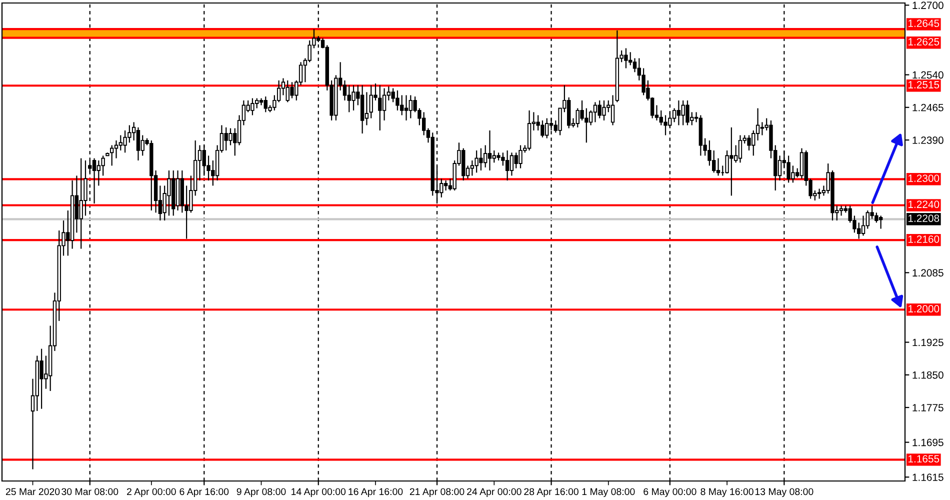 This screenshot has height=500, width=950. I want to click on x-tick-label: 21 Apr 08:00, so click(437, 493).